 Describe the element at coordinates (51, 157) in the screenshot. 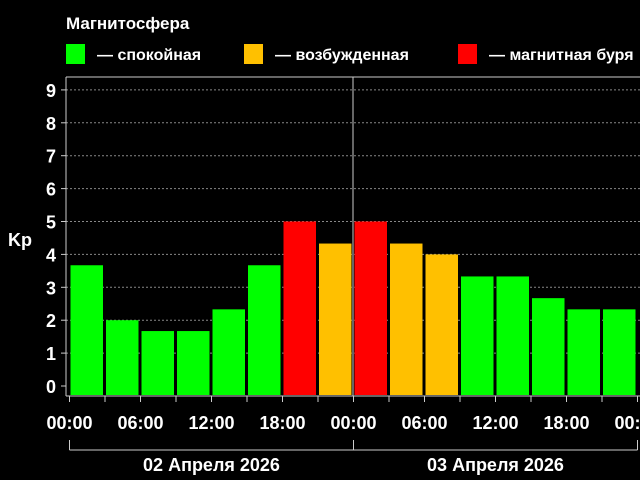

I see `y-tick-label: 7` at that location.